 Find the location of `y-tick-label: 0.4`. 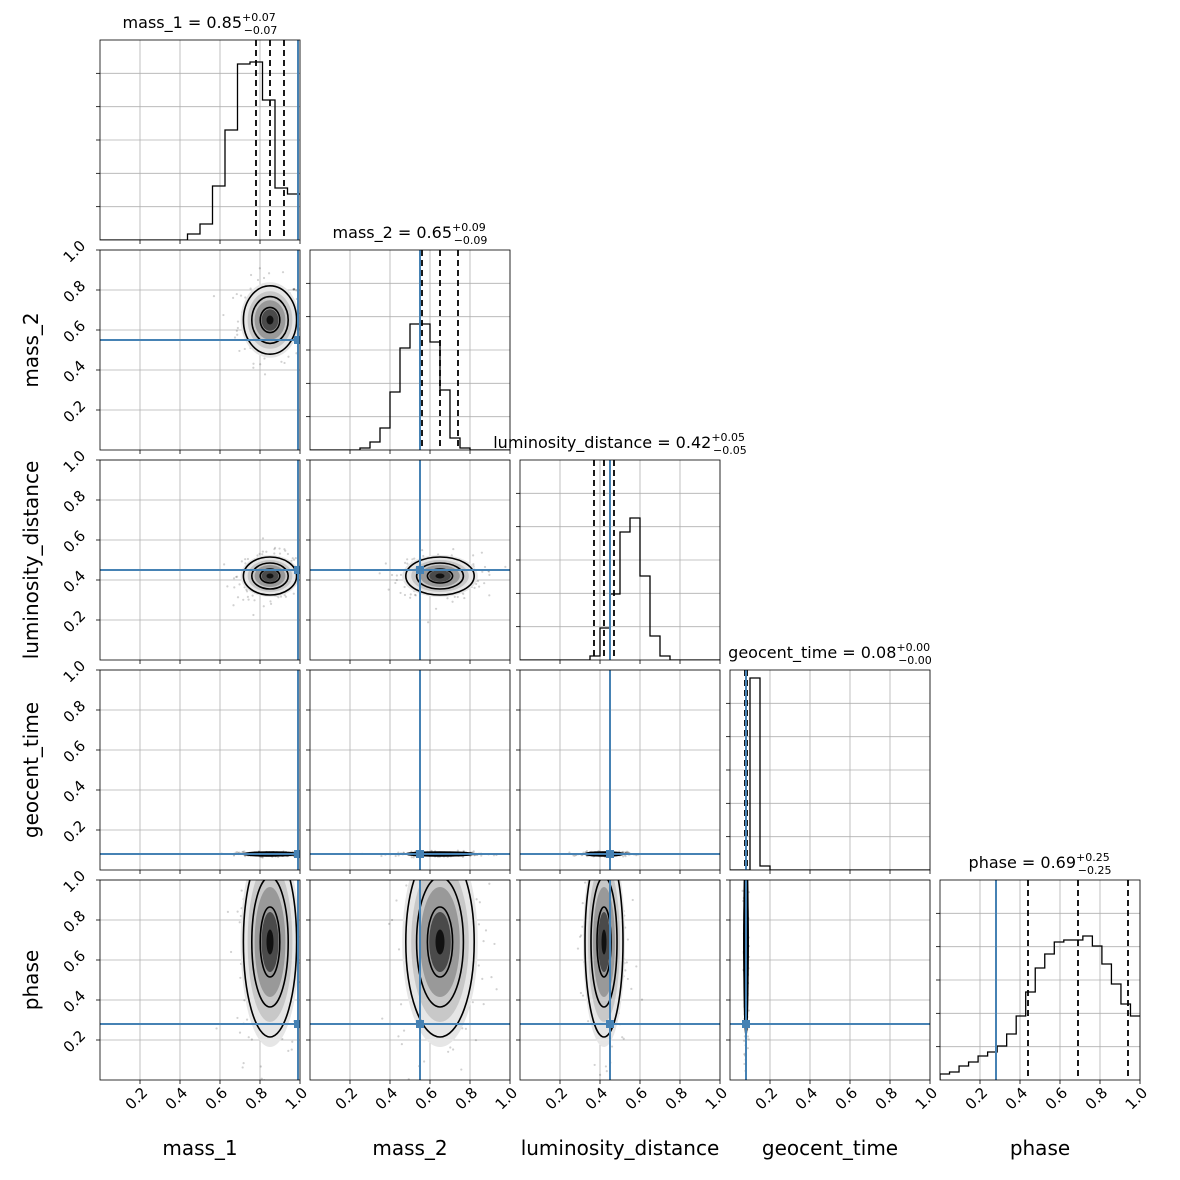

y-tick-label: 0.4 is located at coordinates (75, 582).